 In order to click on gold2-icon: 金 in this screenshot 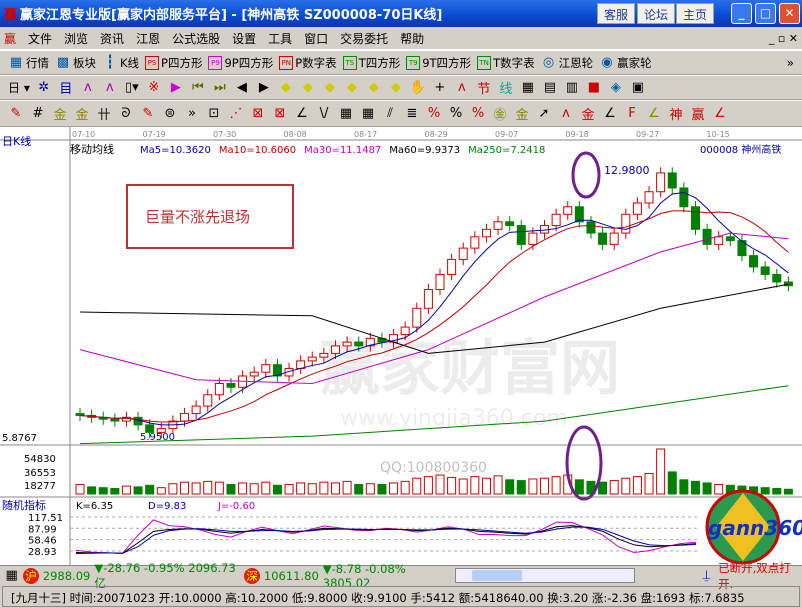, I will do `click(82, 115)`.